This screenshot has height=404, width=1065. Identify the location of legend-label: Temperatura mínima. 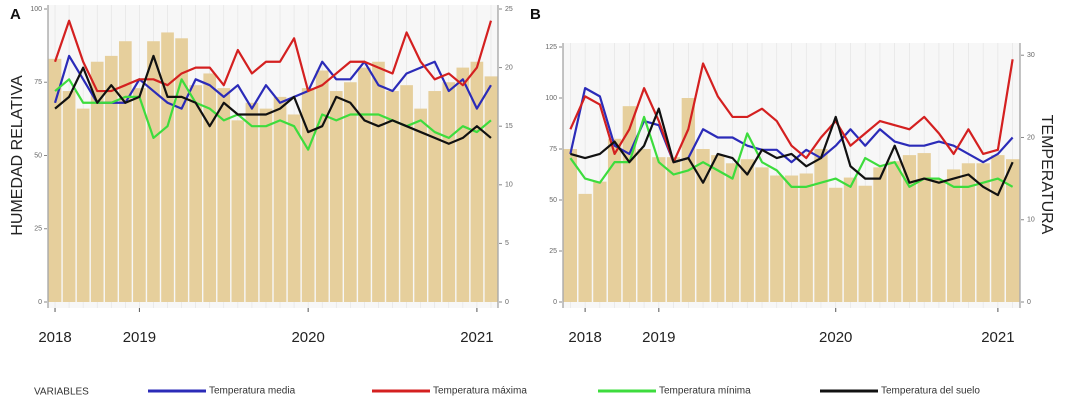
(705, 391).